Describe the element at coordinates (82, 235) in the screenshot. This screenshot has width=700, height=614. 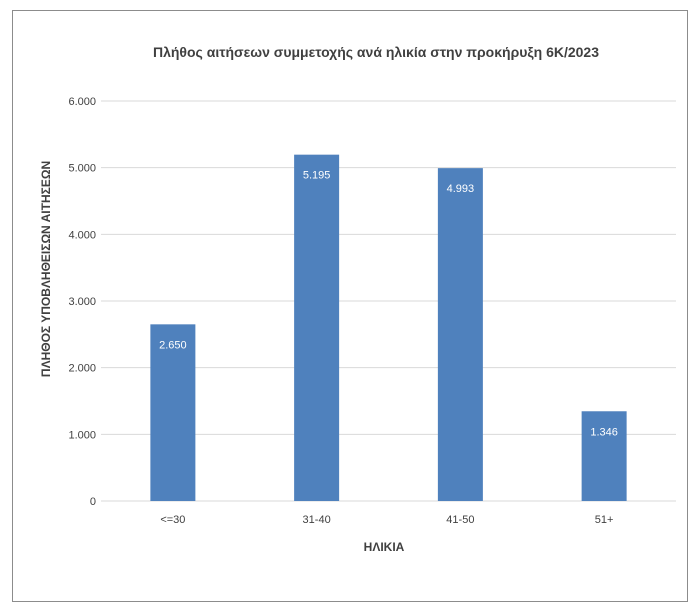
I see `y-tick-label: 4.000` at that location.